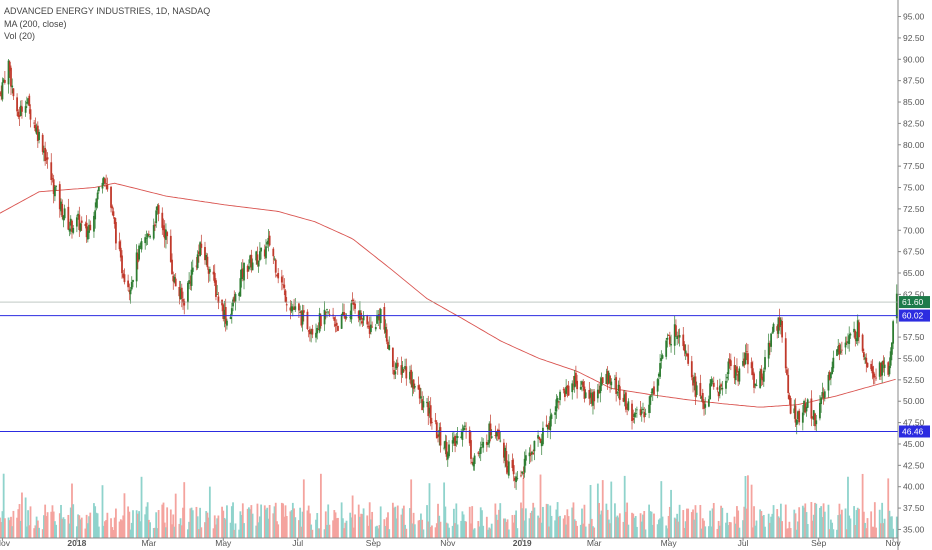  Describe the element at coordinates (914, 294) in the screenshot. I see `price-tick-label: 62.50` at that location.